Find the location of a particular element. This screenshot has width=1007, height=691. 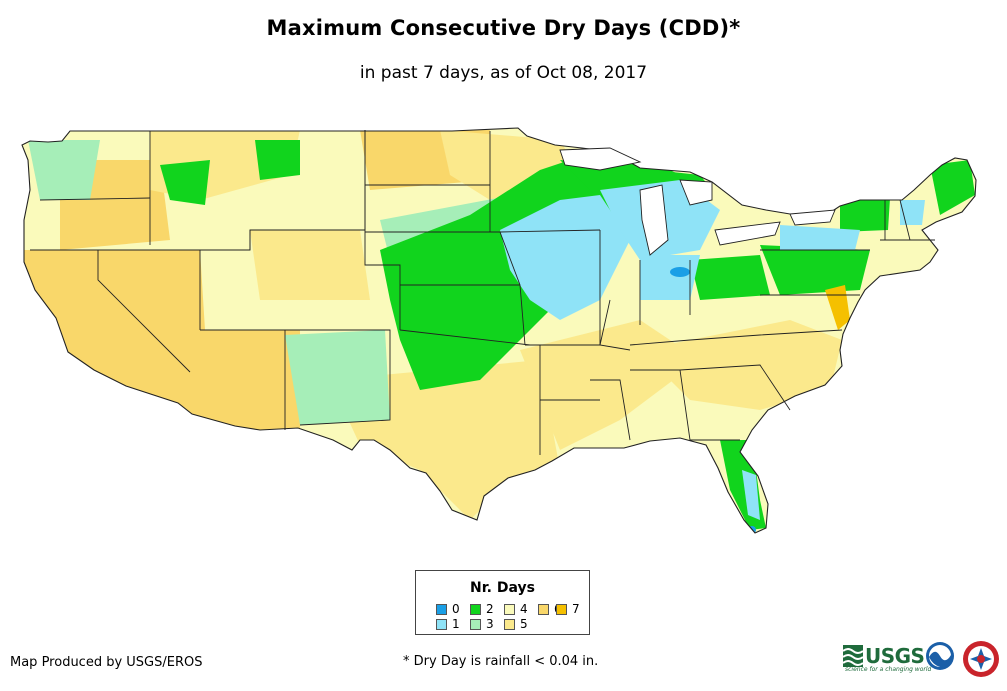

map-title: Maximum Consecutive Dry Days (CDD)* is located at coordinates (503, 28).